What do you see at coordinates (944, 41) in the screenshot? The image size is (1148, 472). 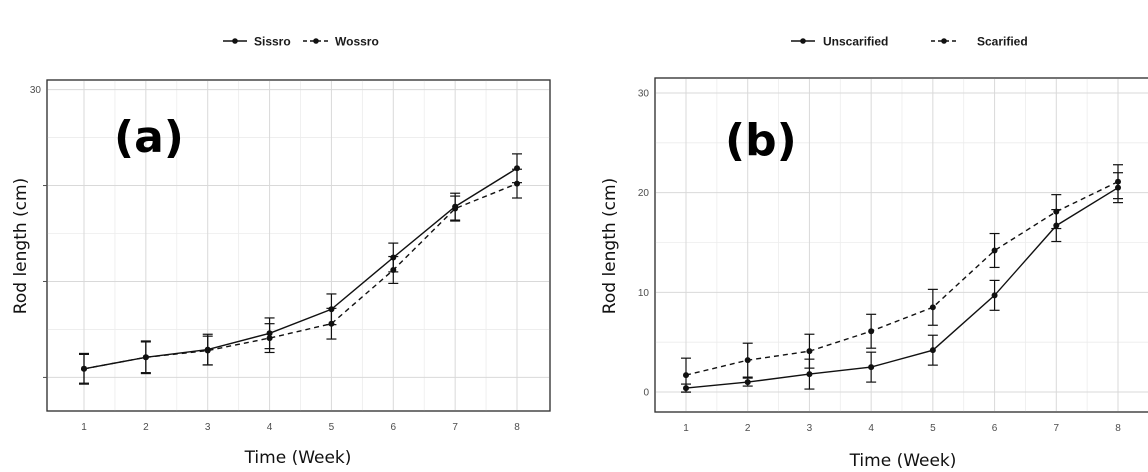 I see `legend-marker-scarified` at bounding box center [944, 41].